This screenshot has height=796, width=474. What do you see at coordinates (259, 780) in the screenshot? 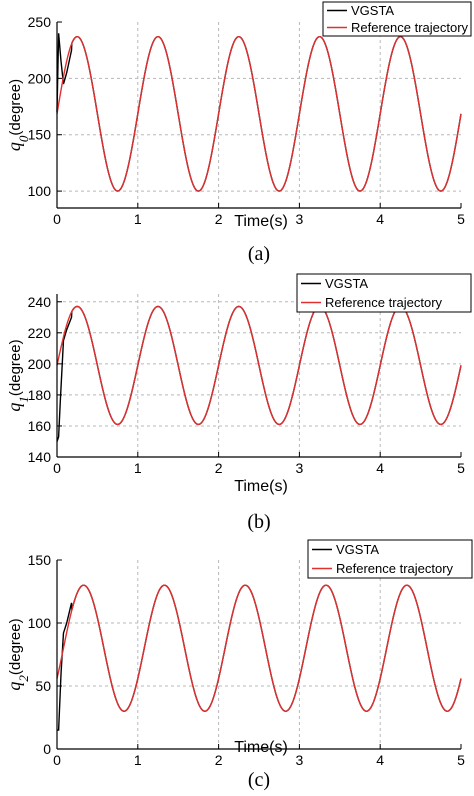
I see `panel-caption: (c)` at bounding box center [259, 780].